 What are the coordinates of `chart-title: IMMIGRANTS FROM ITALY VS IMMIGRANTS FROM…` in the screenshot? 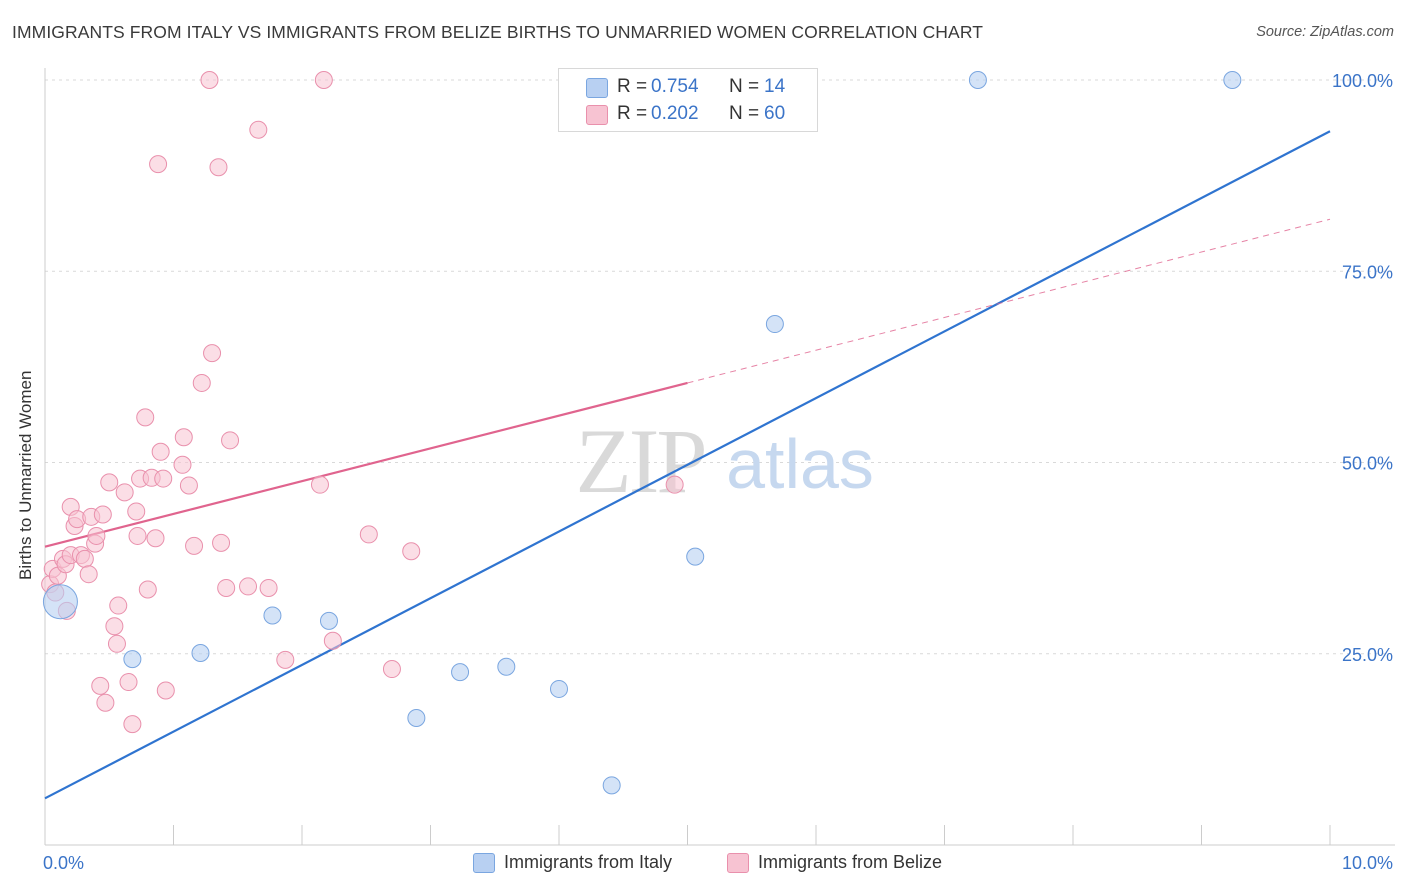 It's located at (498, 32).